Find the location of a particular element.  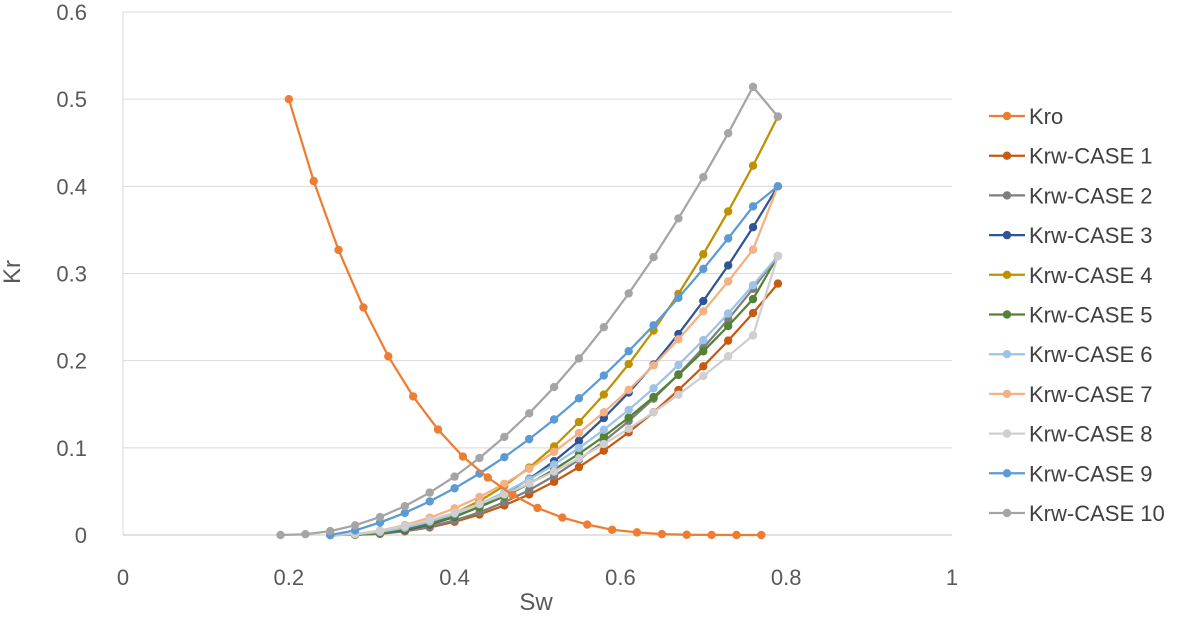

x-tick-label: 0 is located at coordinates (123, 577).